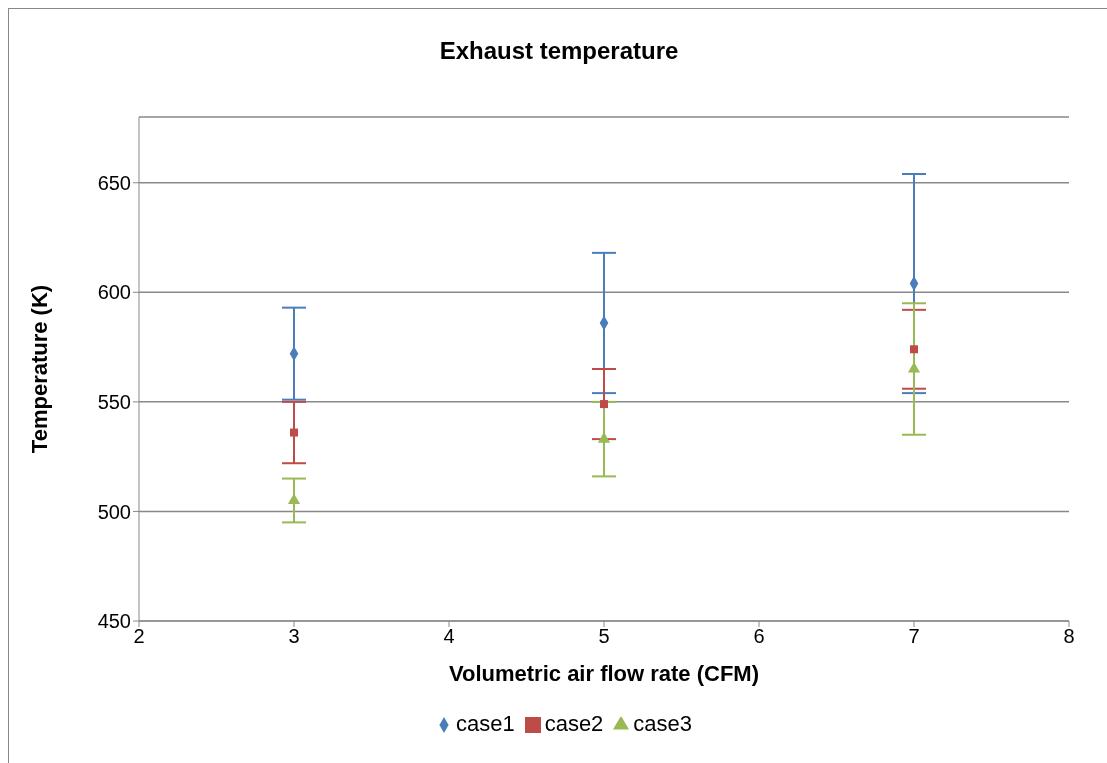 The height and width of the screenshot is (763, 1107). Describe the element at coordinates (604, 636) in the screenshot. I see `x-tick-label: 5` at that location.